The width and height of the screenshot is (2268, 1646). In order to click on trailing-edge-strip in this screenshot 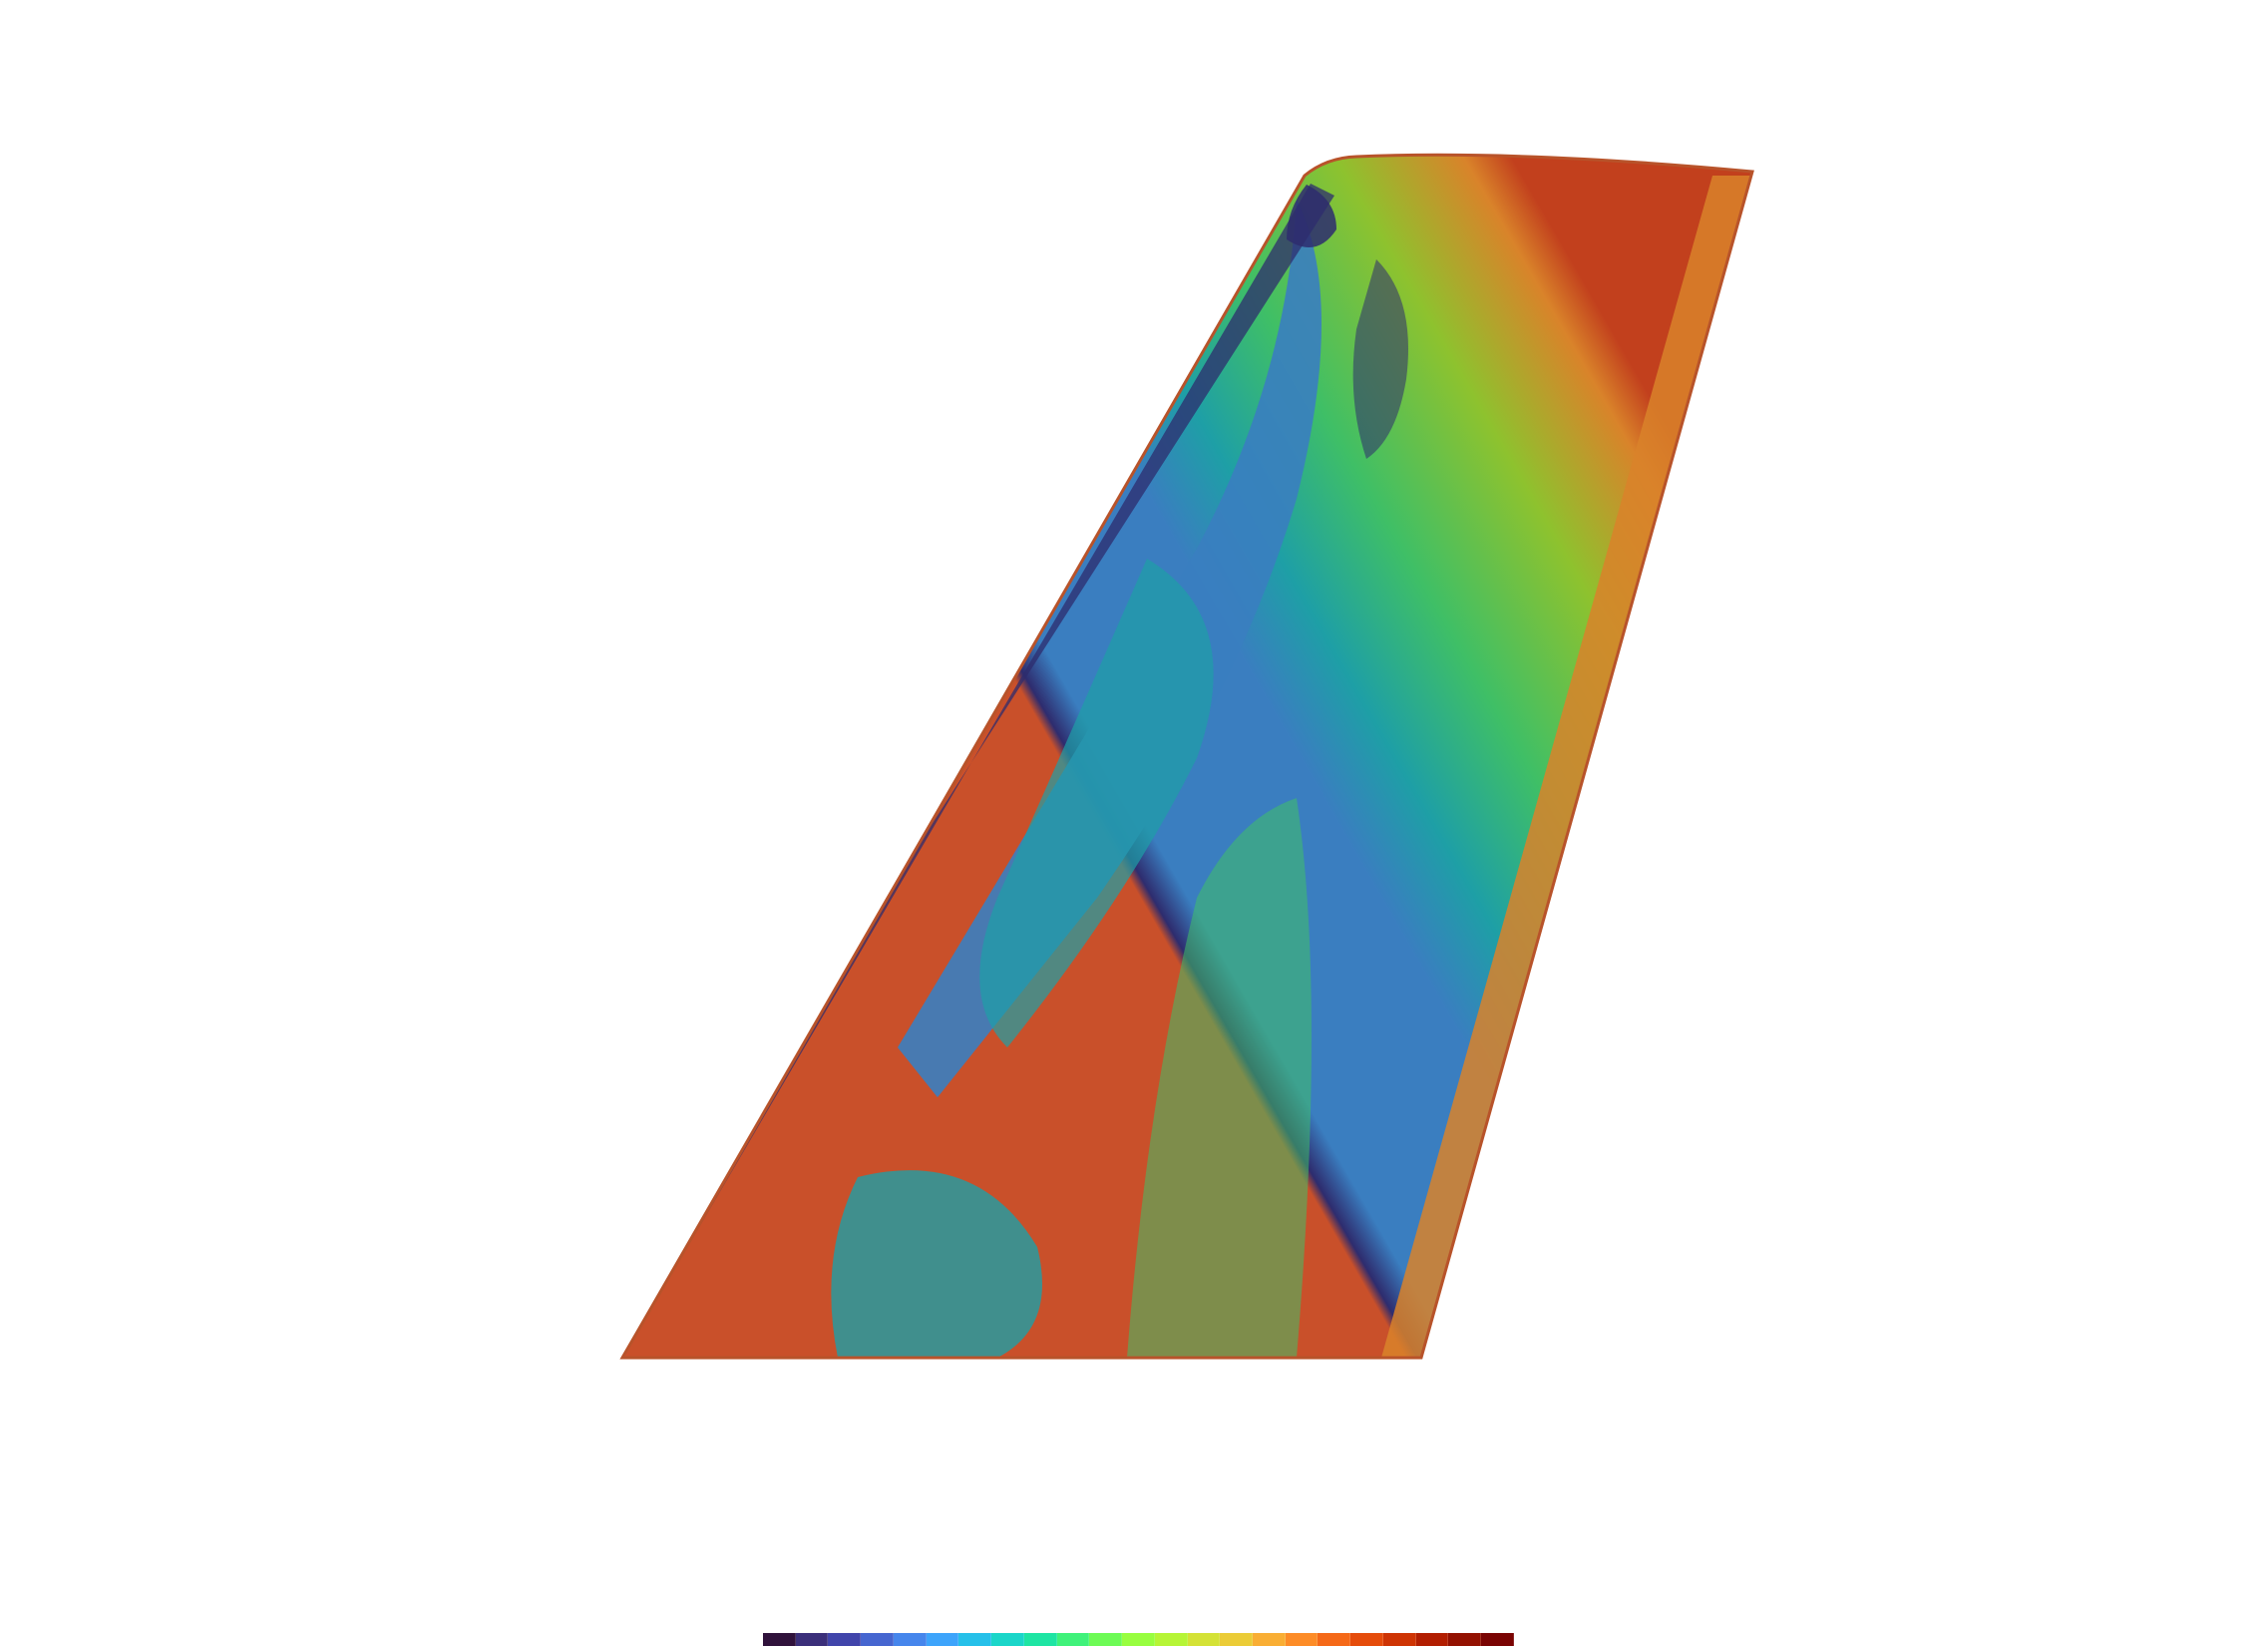, I will do `click(1566, 767)`.